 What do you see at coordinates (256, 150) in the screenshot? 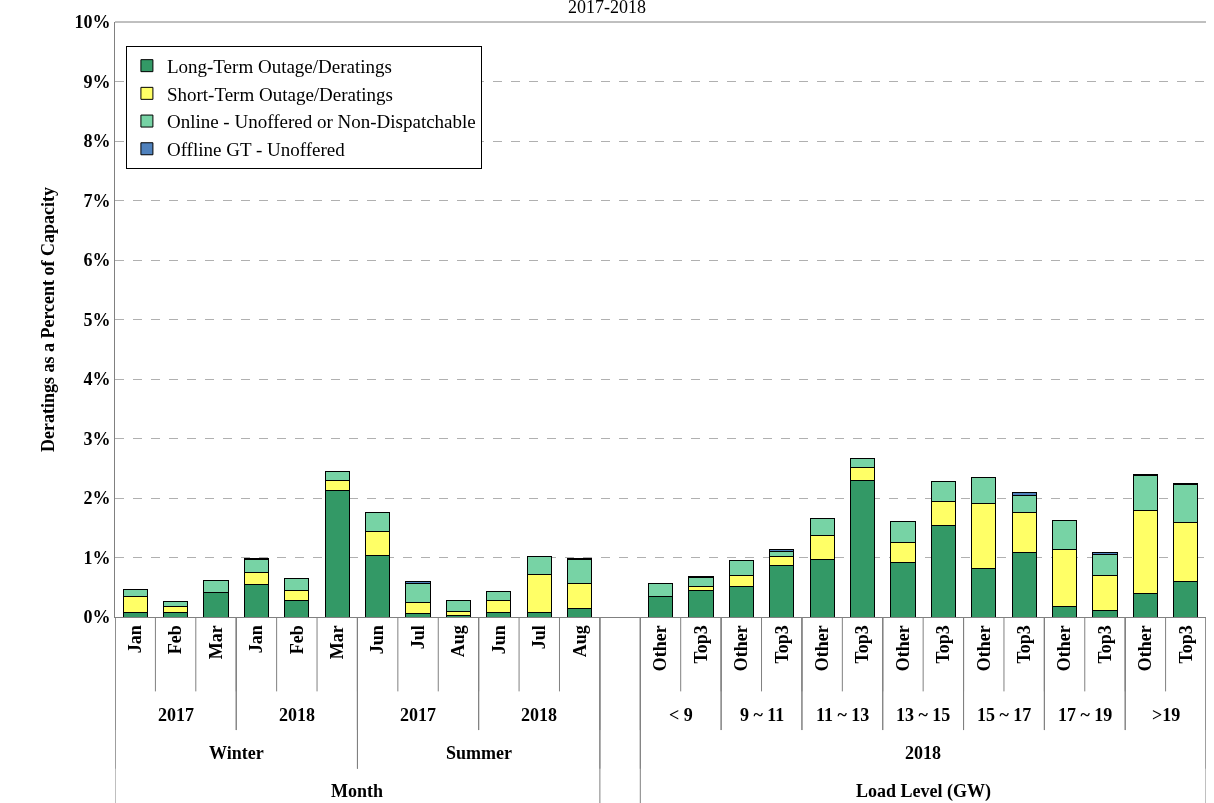
I see `legend-label: Offline GT - Unoffered` at bounding box center [256, 150].